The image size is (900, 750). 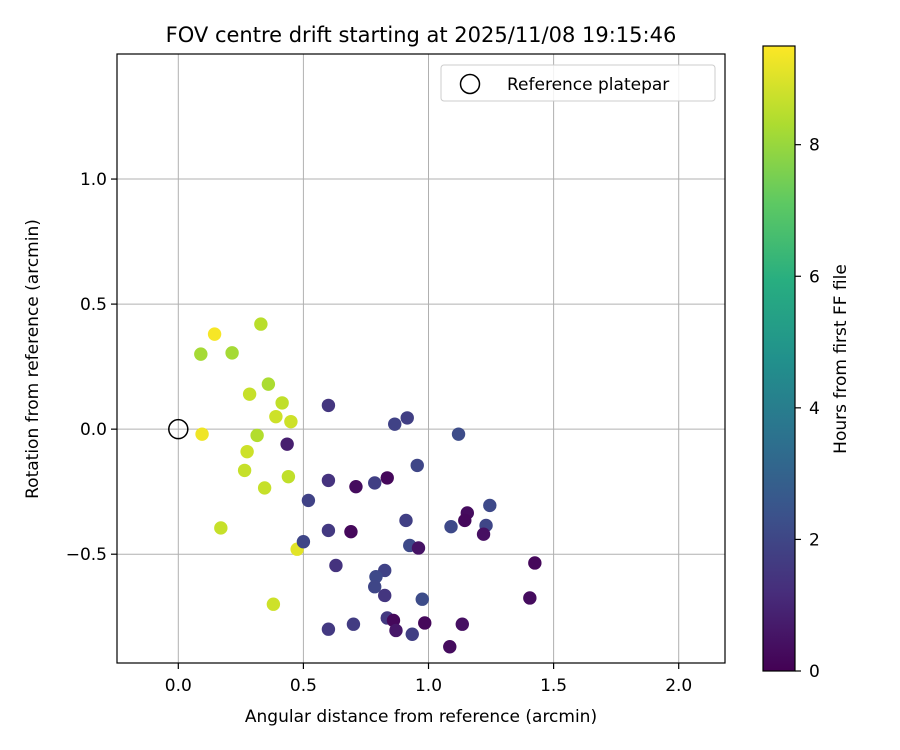 What do you see at coordinates (814, 672) in the screenshot?
I see `colorbar-tick-label: 0` at bounding box center [814, 672].